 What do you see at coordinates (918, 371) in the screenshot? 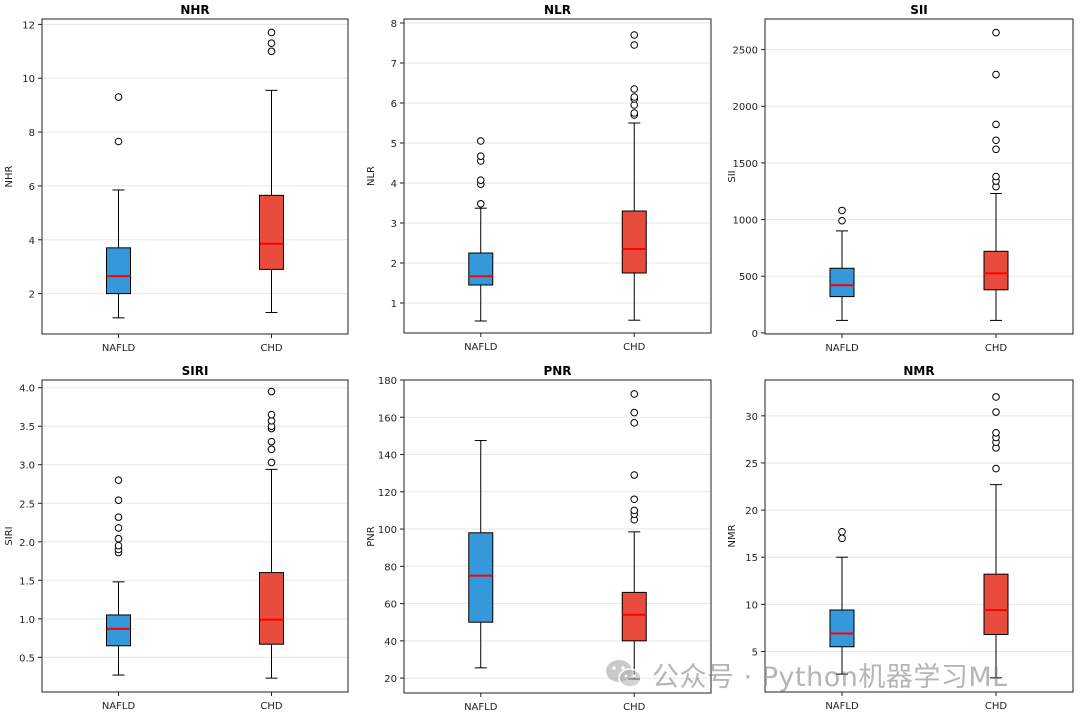
I see `chart-title: NMR` at bounding box center [918, 371].